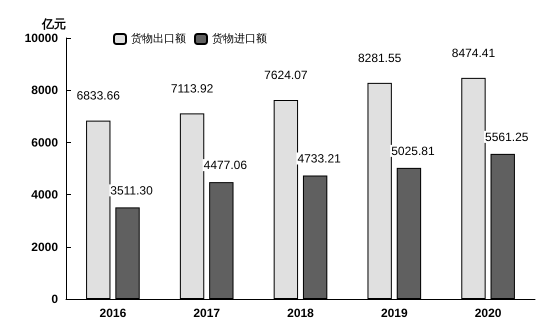 The height and width of the screenshot is (335, 553). I want to click on x-tick-label: 2020, so click(488, 313).